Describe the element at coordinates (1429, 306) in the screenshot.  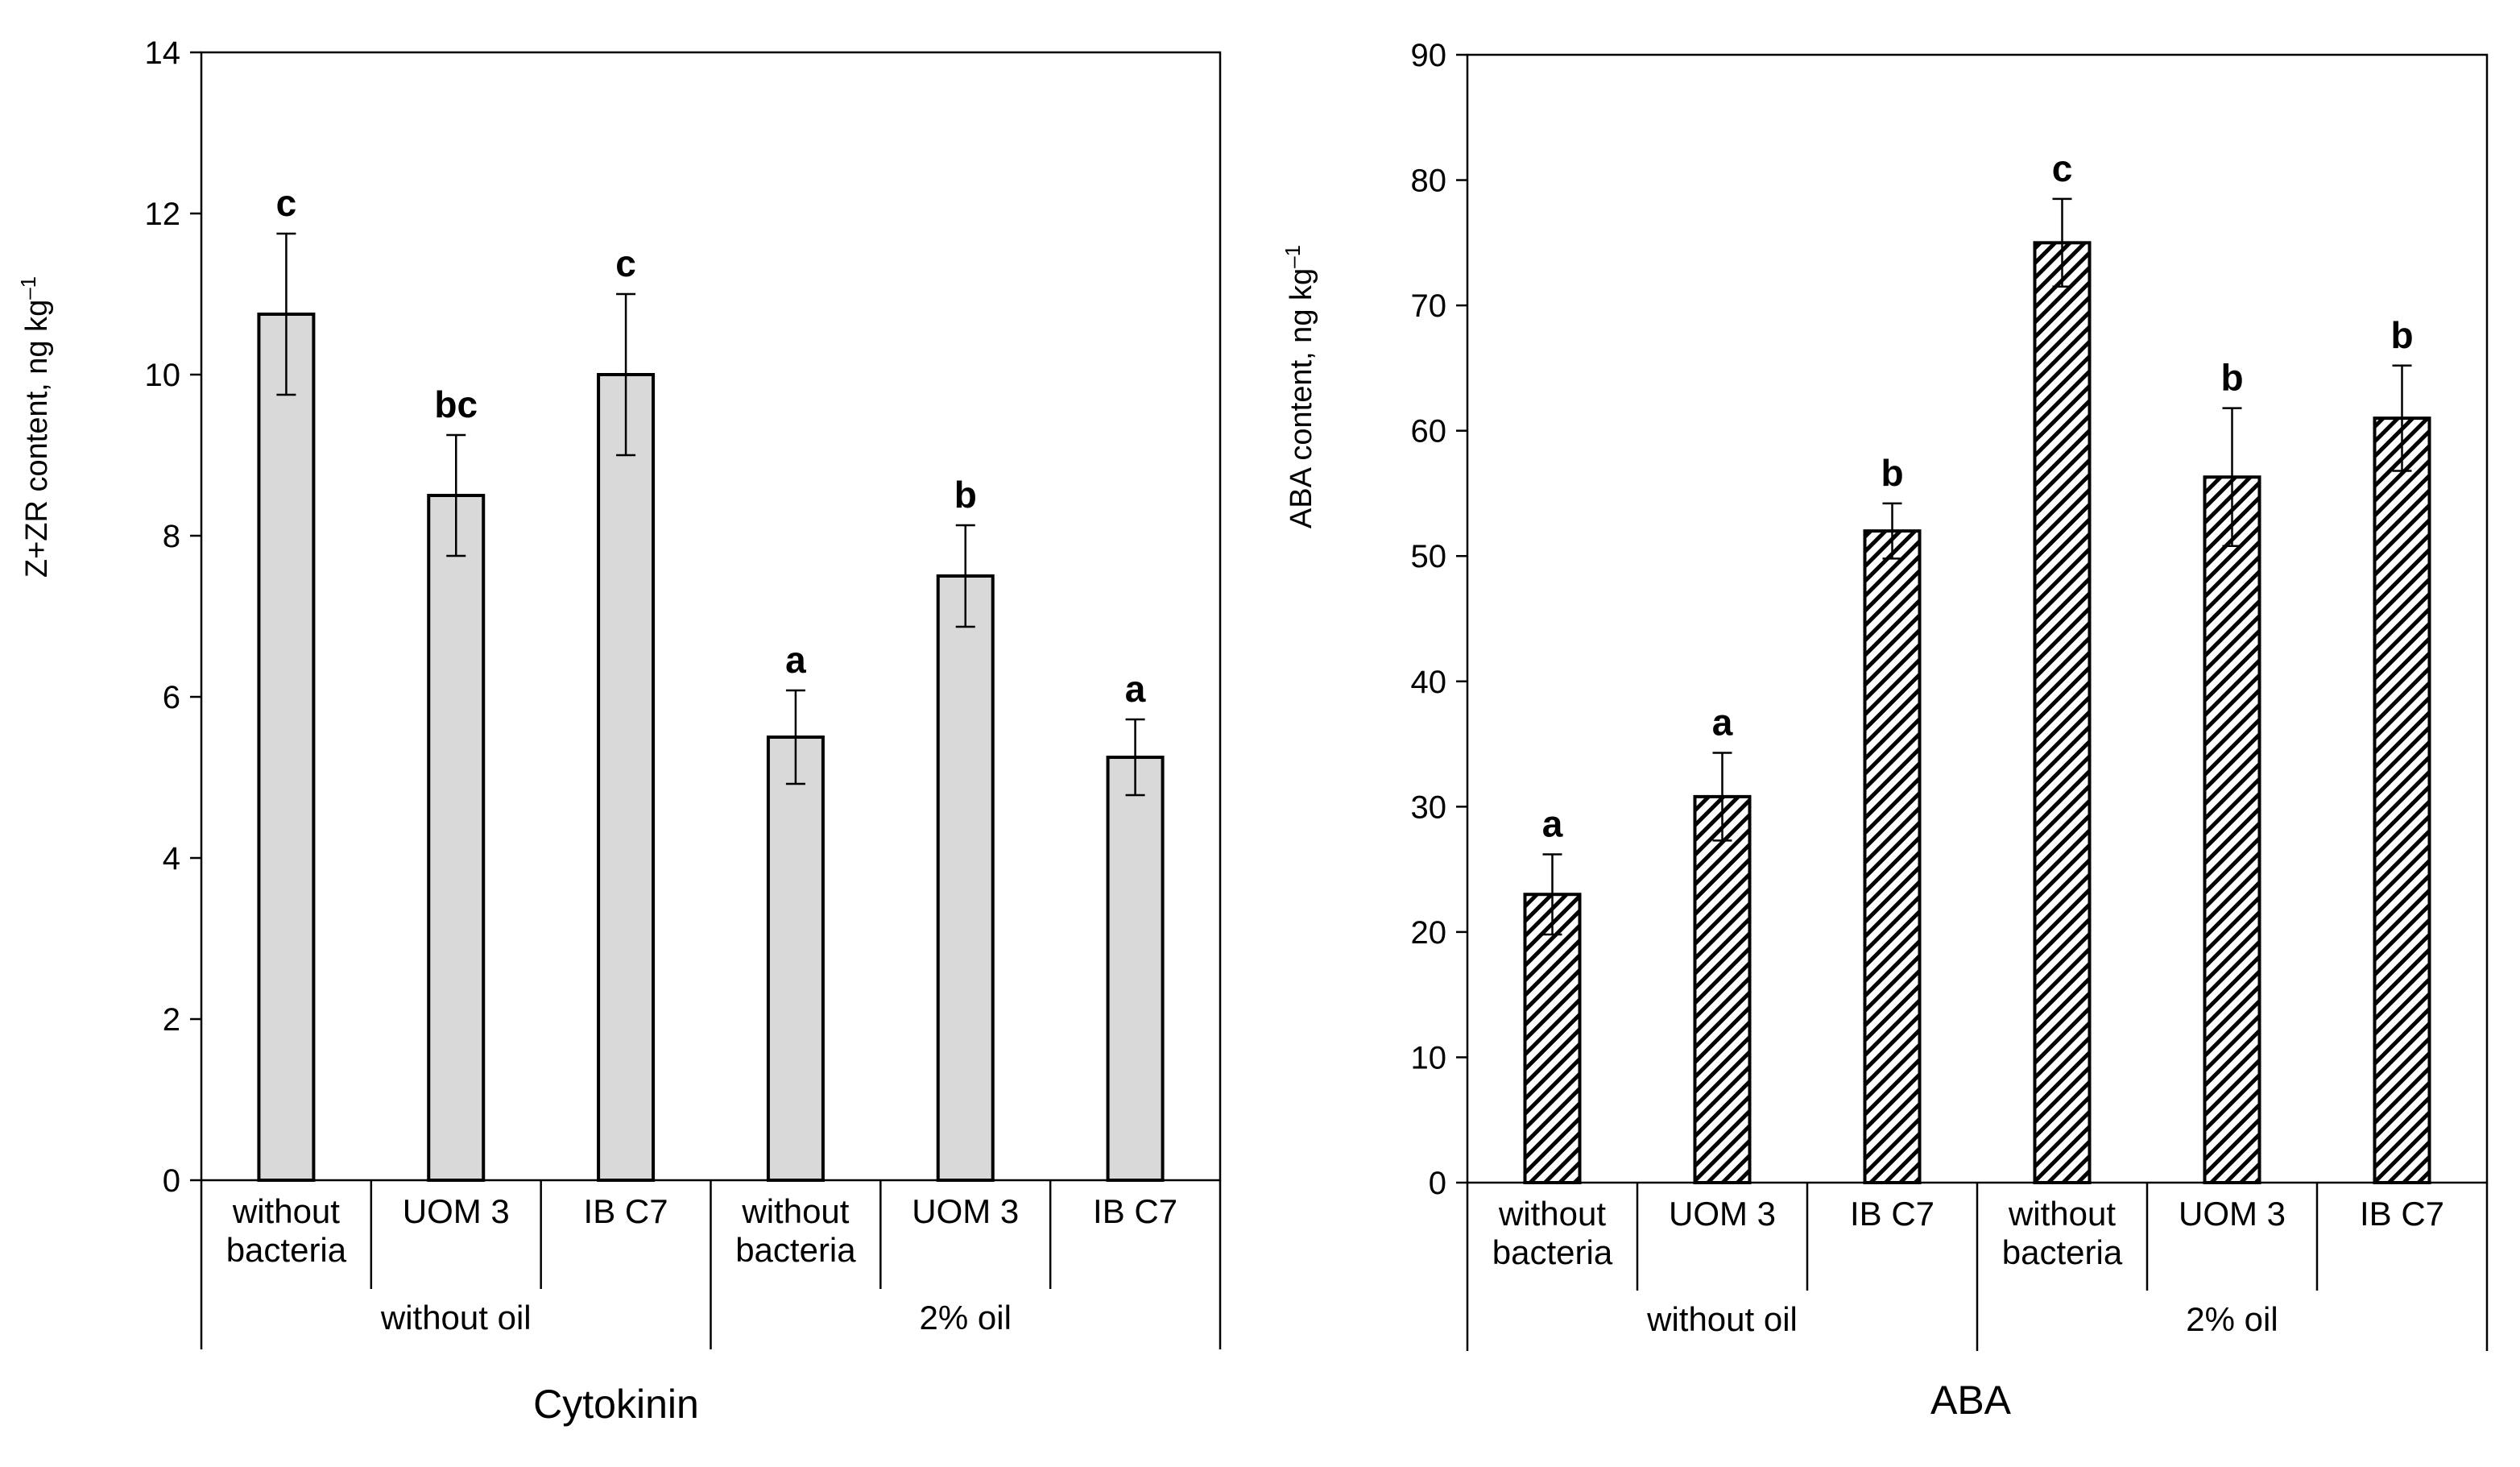
I see `y-tick-label: 70` at that location.